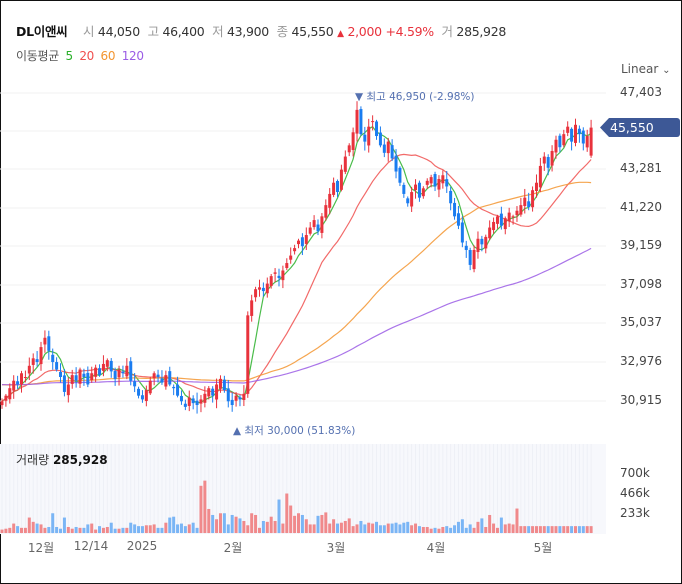  What do you see at coordinates (87, 56) in the screenshot?
I see `ma-20-label: 20` at bounding box center [87, 56].